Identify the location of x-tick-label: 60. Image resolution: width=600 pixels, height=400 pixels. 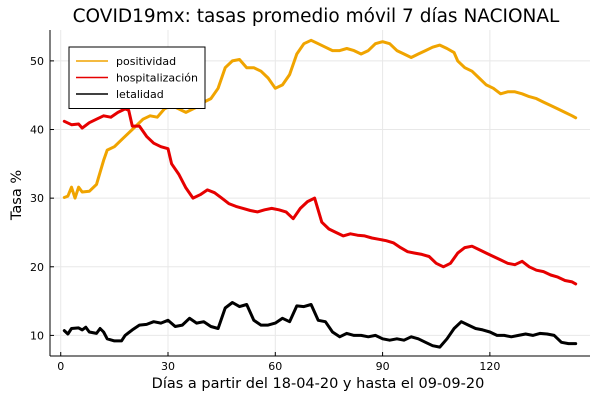
(275, 366).